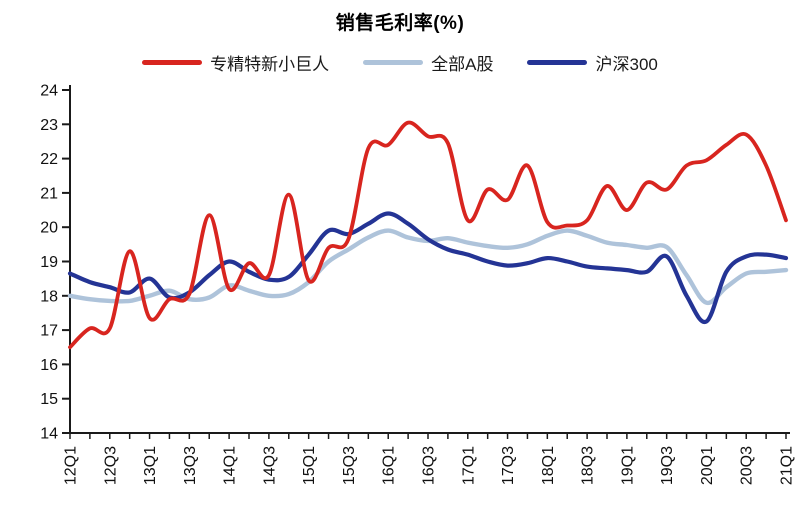 The width and height of the screenshot is (800, 512). What do you see at coordinates (49, 91) in the screenshot?
I see `y-axis-tick-label: 24` at bounding box center [49, 91].